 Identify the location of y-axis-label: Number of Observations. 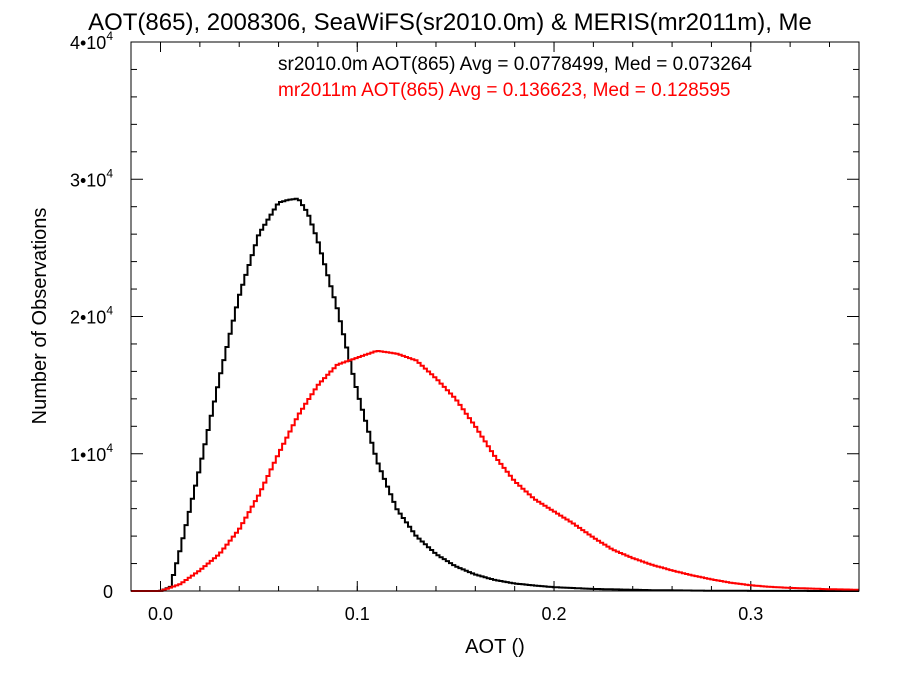
(40, 316).